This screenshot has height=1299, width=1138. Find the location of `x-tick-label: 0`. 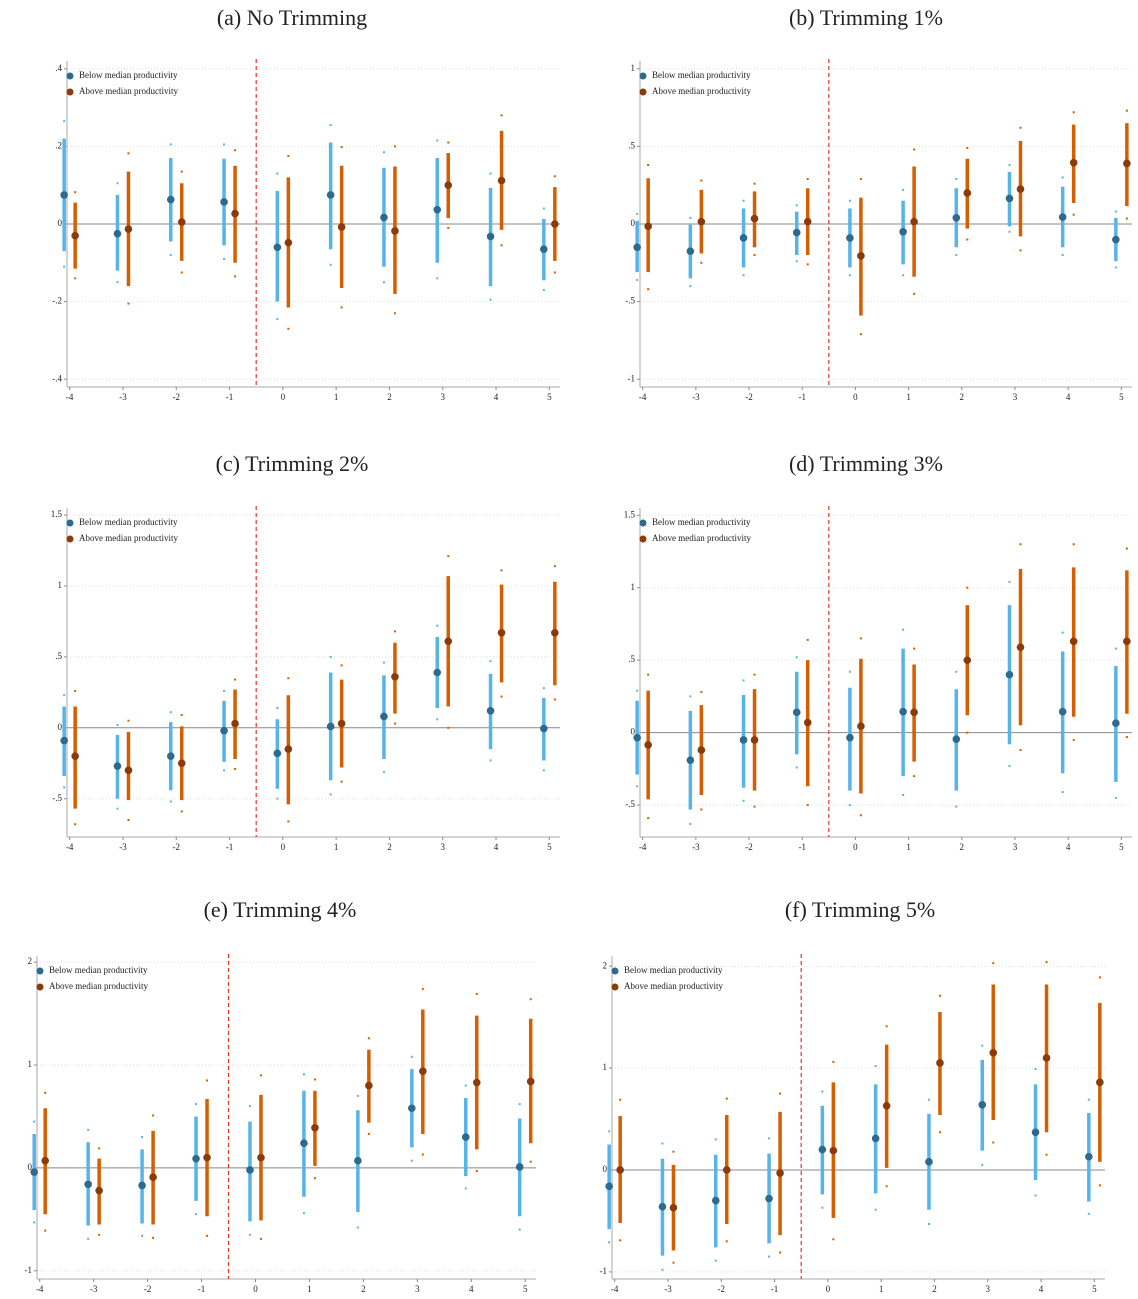

x-tick-label: 0 is located at coordinates (283, 847).